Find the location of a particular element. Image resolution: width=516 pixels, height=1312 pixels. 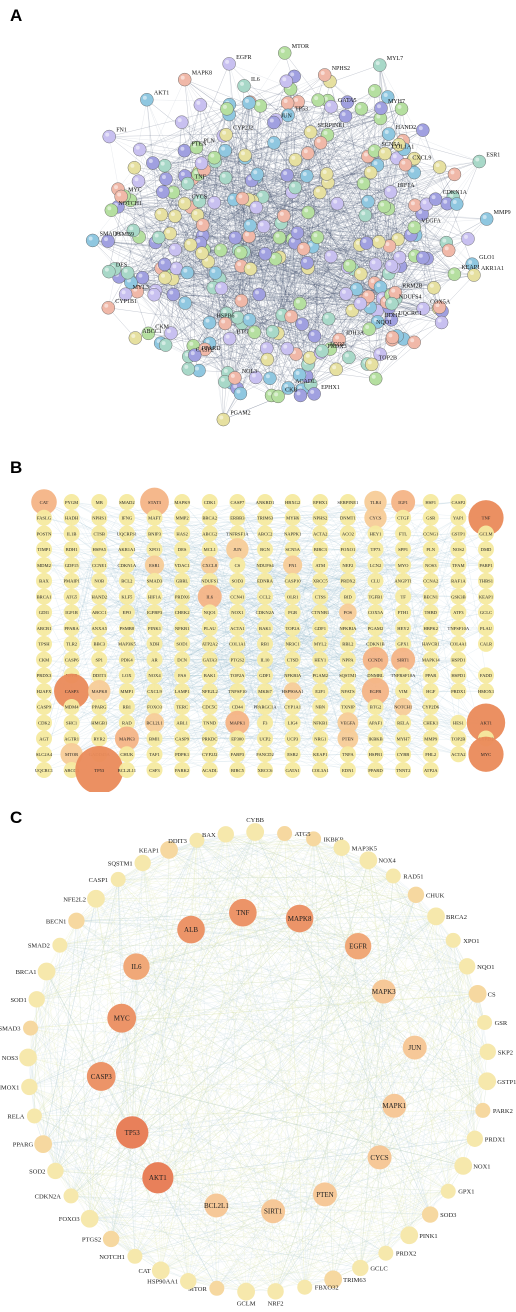

node-c-CDKN2A is located at coordinates (71, 1196).